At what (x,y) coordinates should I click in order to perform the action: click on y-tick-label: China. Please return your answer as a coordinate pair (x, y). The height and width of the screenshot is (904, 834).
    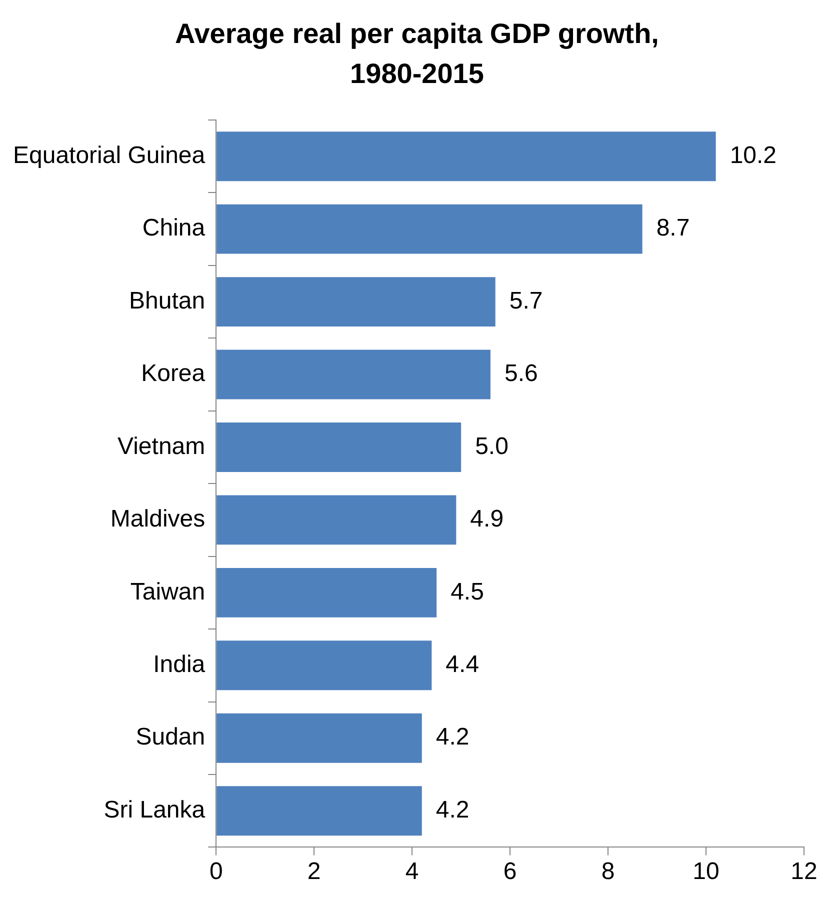
    Looking at the image, I should click on (174, 228).